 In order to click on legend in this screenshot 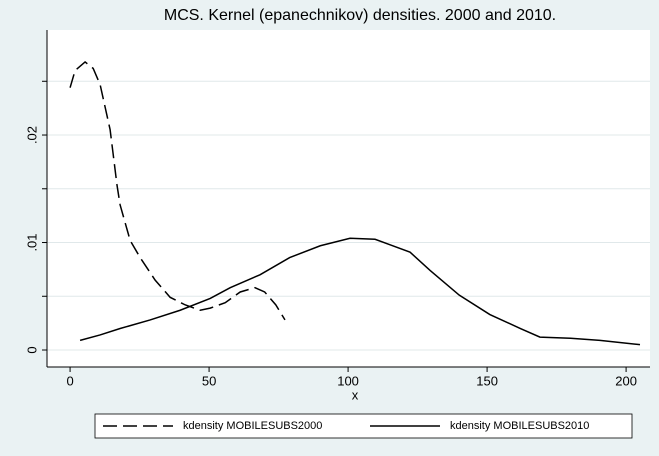, I will do `click(363, 426)`.